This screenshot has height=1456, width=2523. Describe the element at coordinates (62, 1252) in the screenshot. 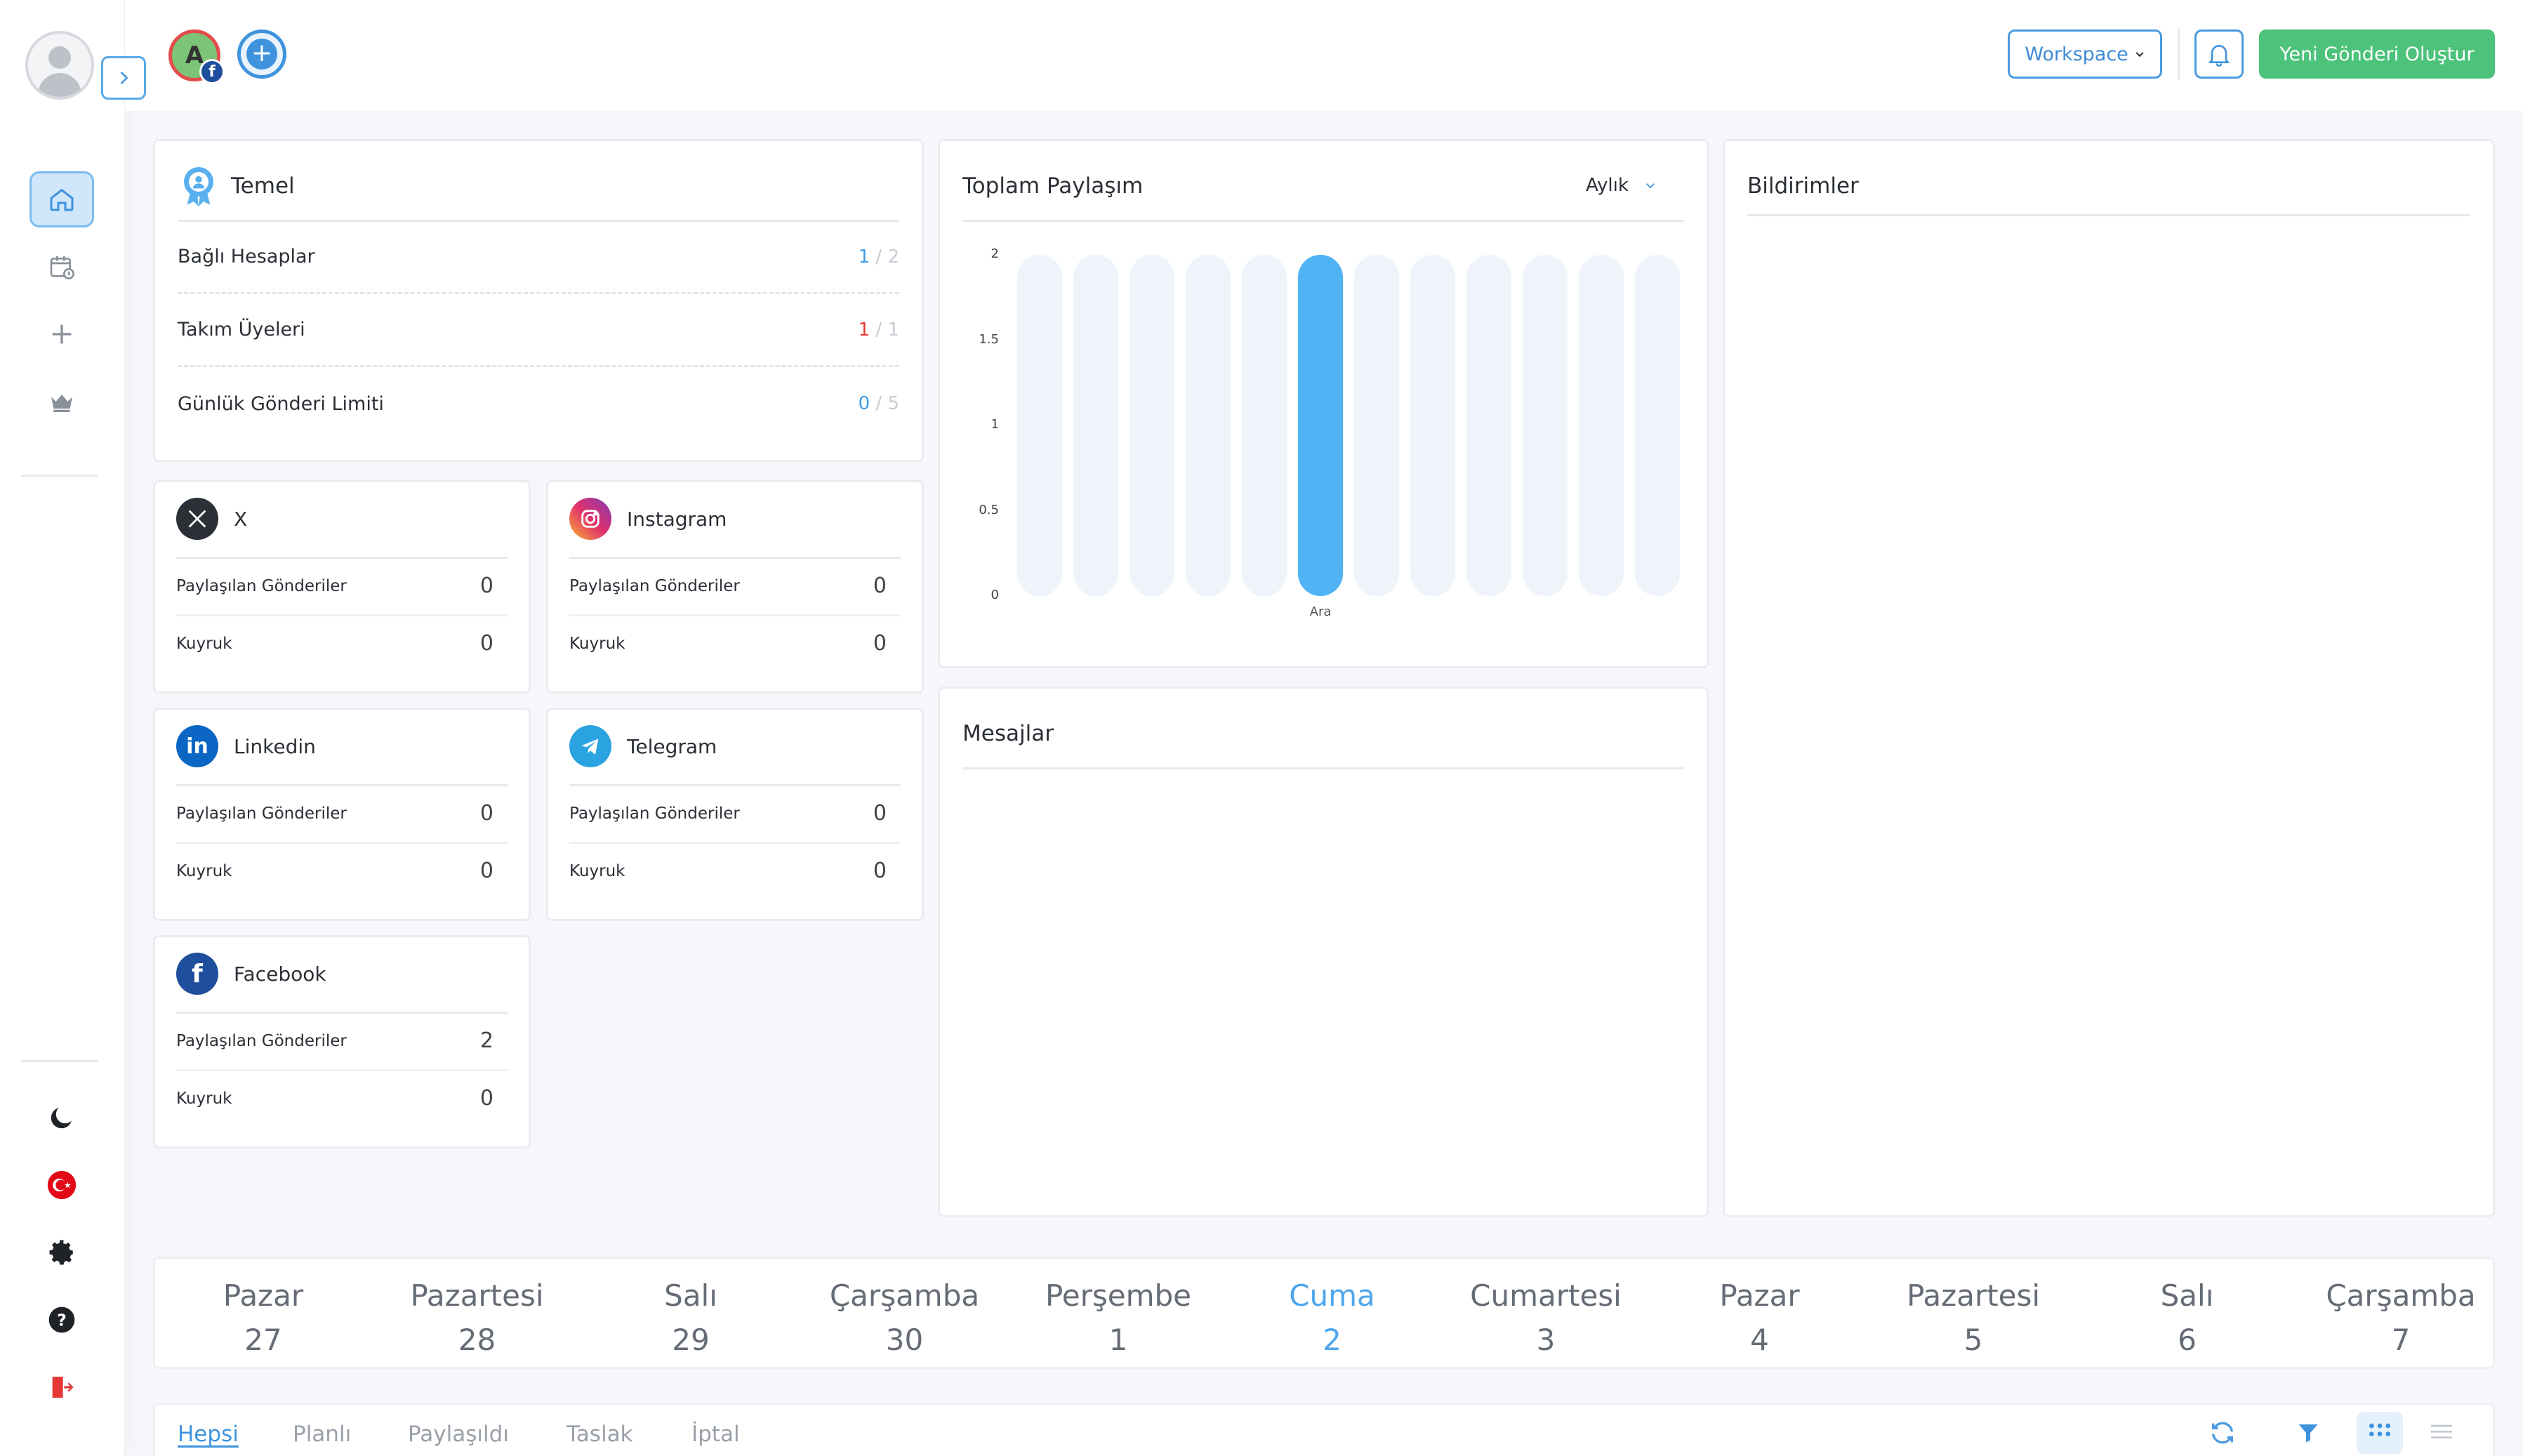

I see `gear-icon` at that location.